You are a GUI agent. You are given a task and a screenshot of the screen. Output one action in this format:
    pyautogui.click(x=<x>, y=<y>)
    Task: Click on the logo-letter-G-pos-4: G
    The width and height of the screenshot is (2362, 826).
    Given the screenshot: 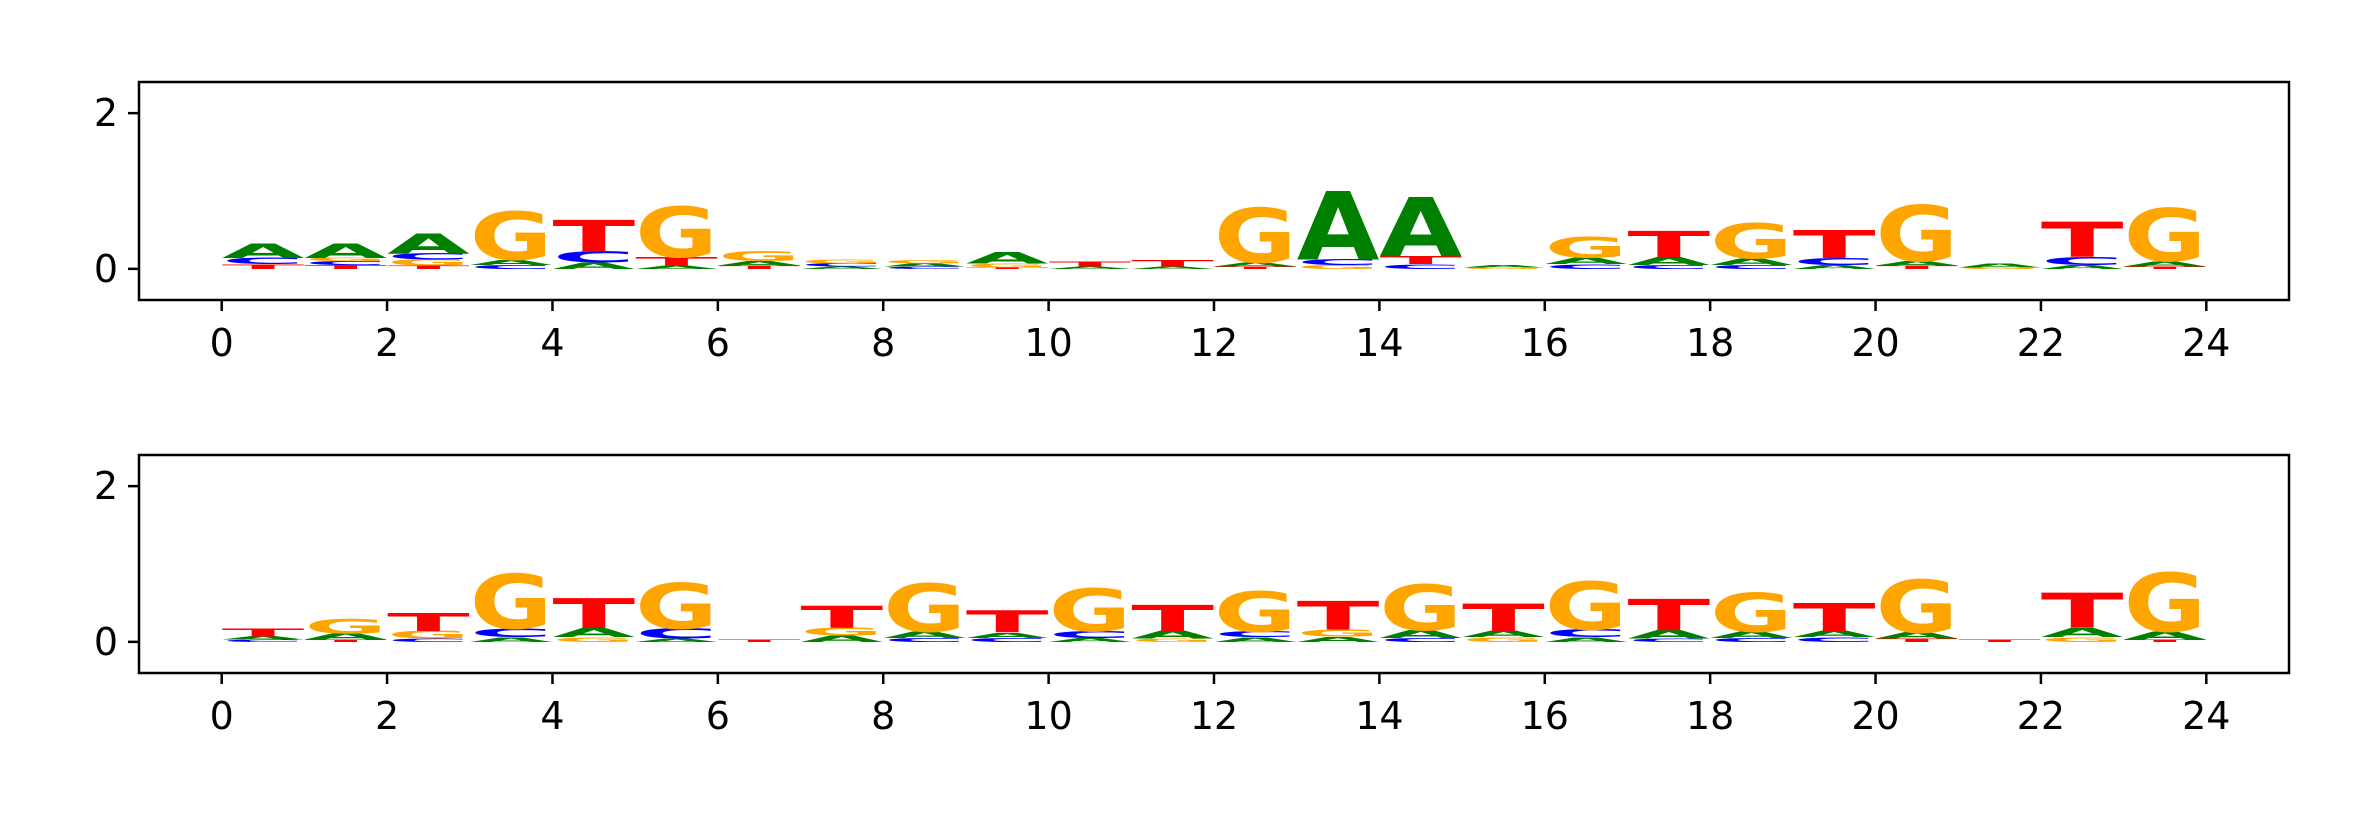 What is the action you would take?
    pyautogui.click(x=593, y=639)
    